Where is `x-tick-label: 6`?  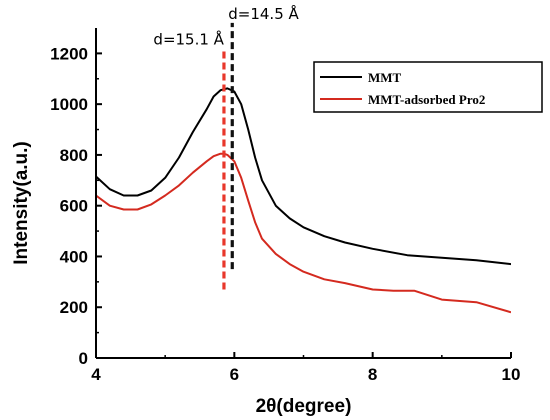 x-tick-label: 6 is located at coordinates (234, 374).